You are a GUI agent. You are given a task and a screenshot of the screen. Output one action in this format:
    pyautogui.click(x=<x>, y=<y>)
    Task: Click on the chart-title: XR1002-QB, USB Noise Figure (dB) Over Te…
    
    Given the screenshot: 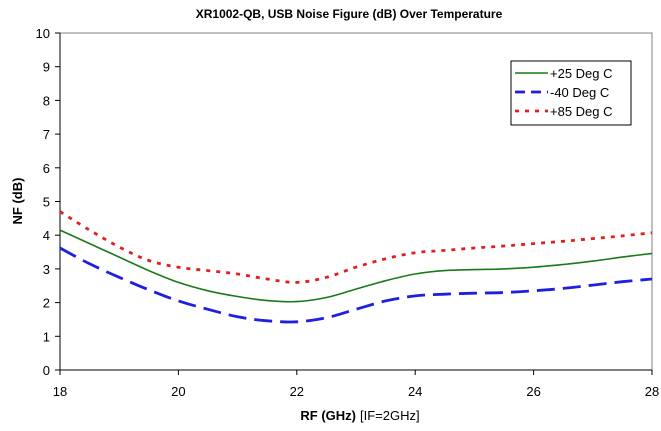 What is the action you would take?
    pyautogui.click(x=349, y=14)
    